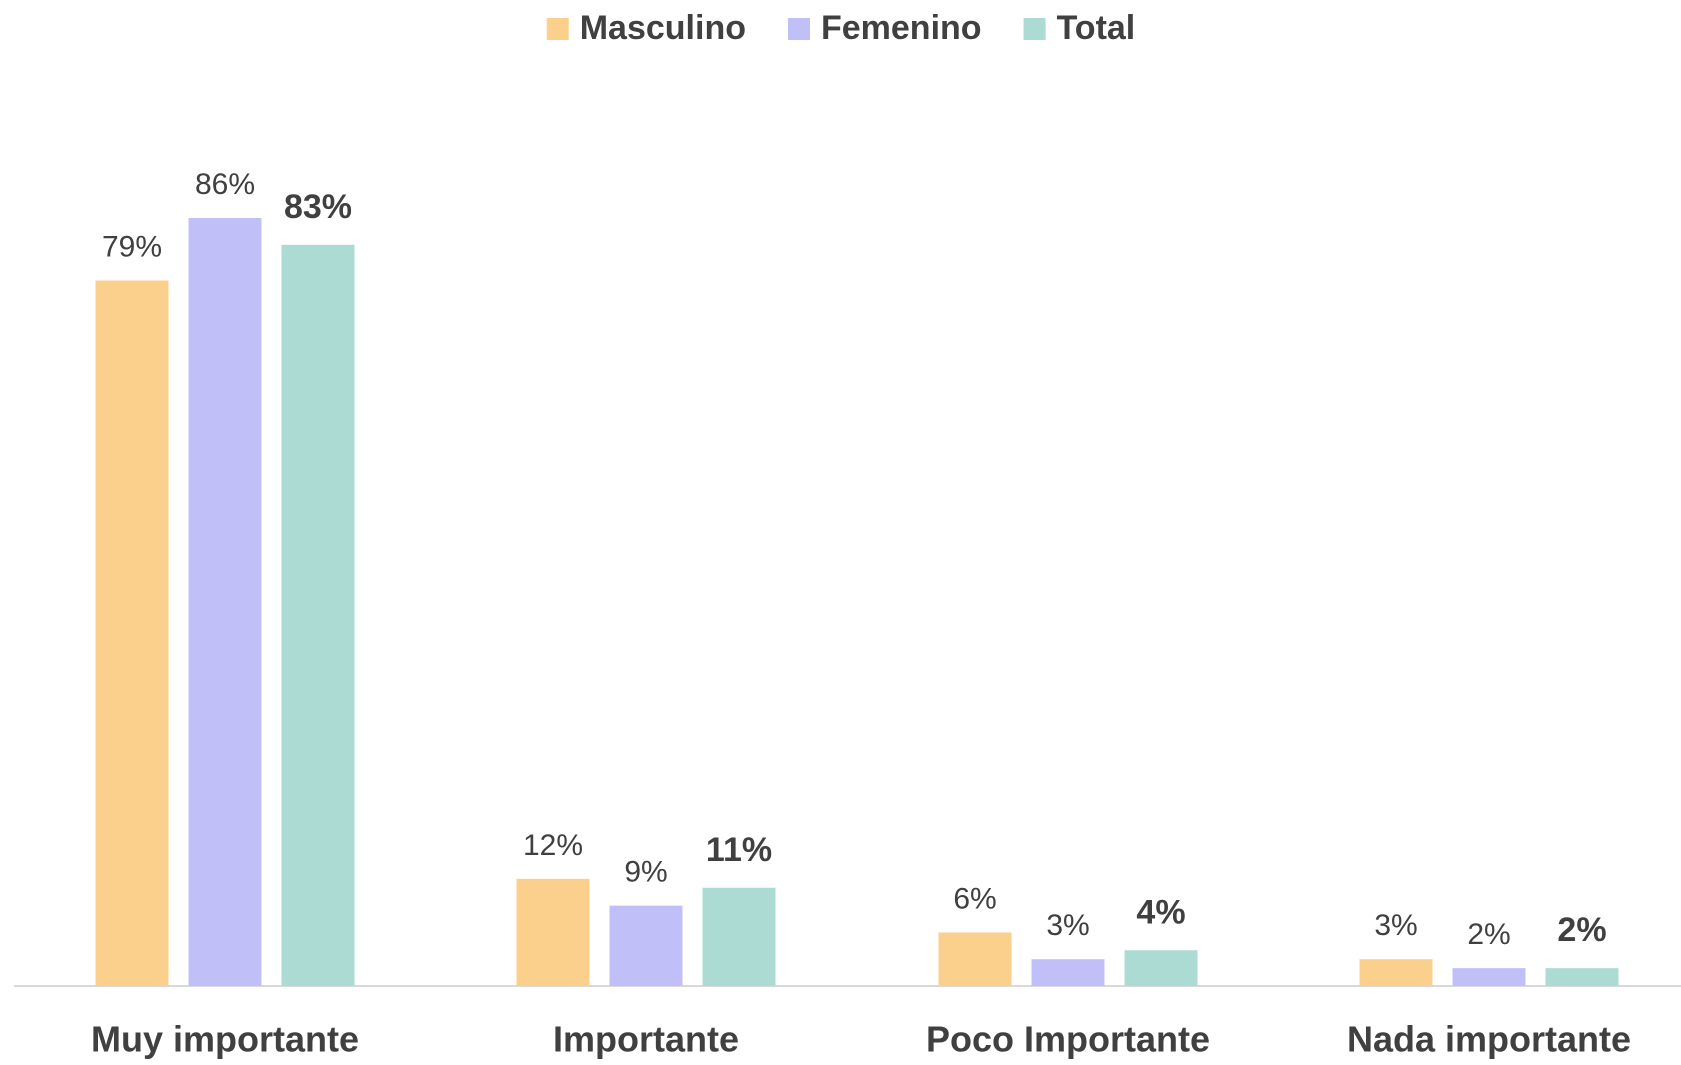 The image size is (1681, 1065). Describe the element at coordinates (1096, 28) in the screenshot. I see `legend-label: Total` at that location.